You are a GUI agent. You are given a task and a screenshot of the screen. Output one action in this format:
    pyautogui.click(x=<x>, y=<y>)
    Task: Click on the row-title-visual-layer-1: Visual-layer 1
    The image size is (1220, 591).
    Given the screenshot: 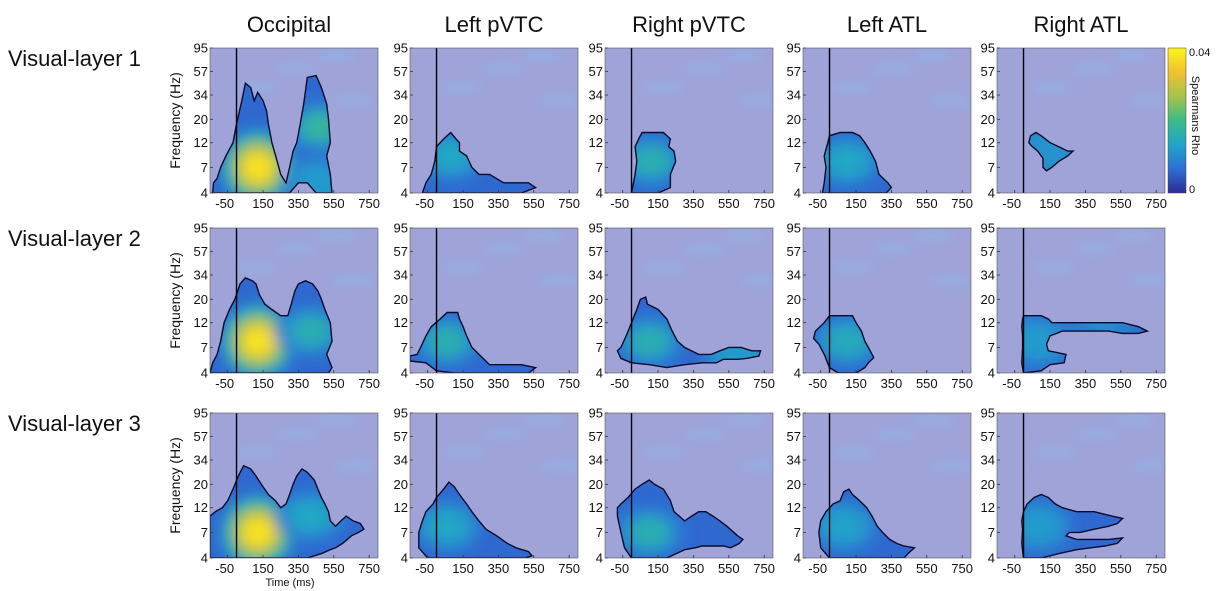 What is the action you would take?
    pyautogui.click(x=74, y=58)
    